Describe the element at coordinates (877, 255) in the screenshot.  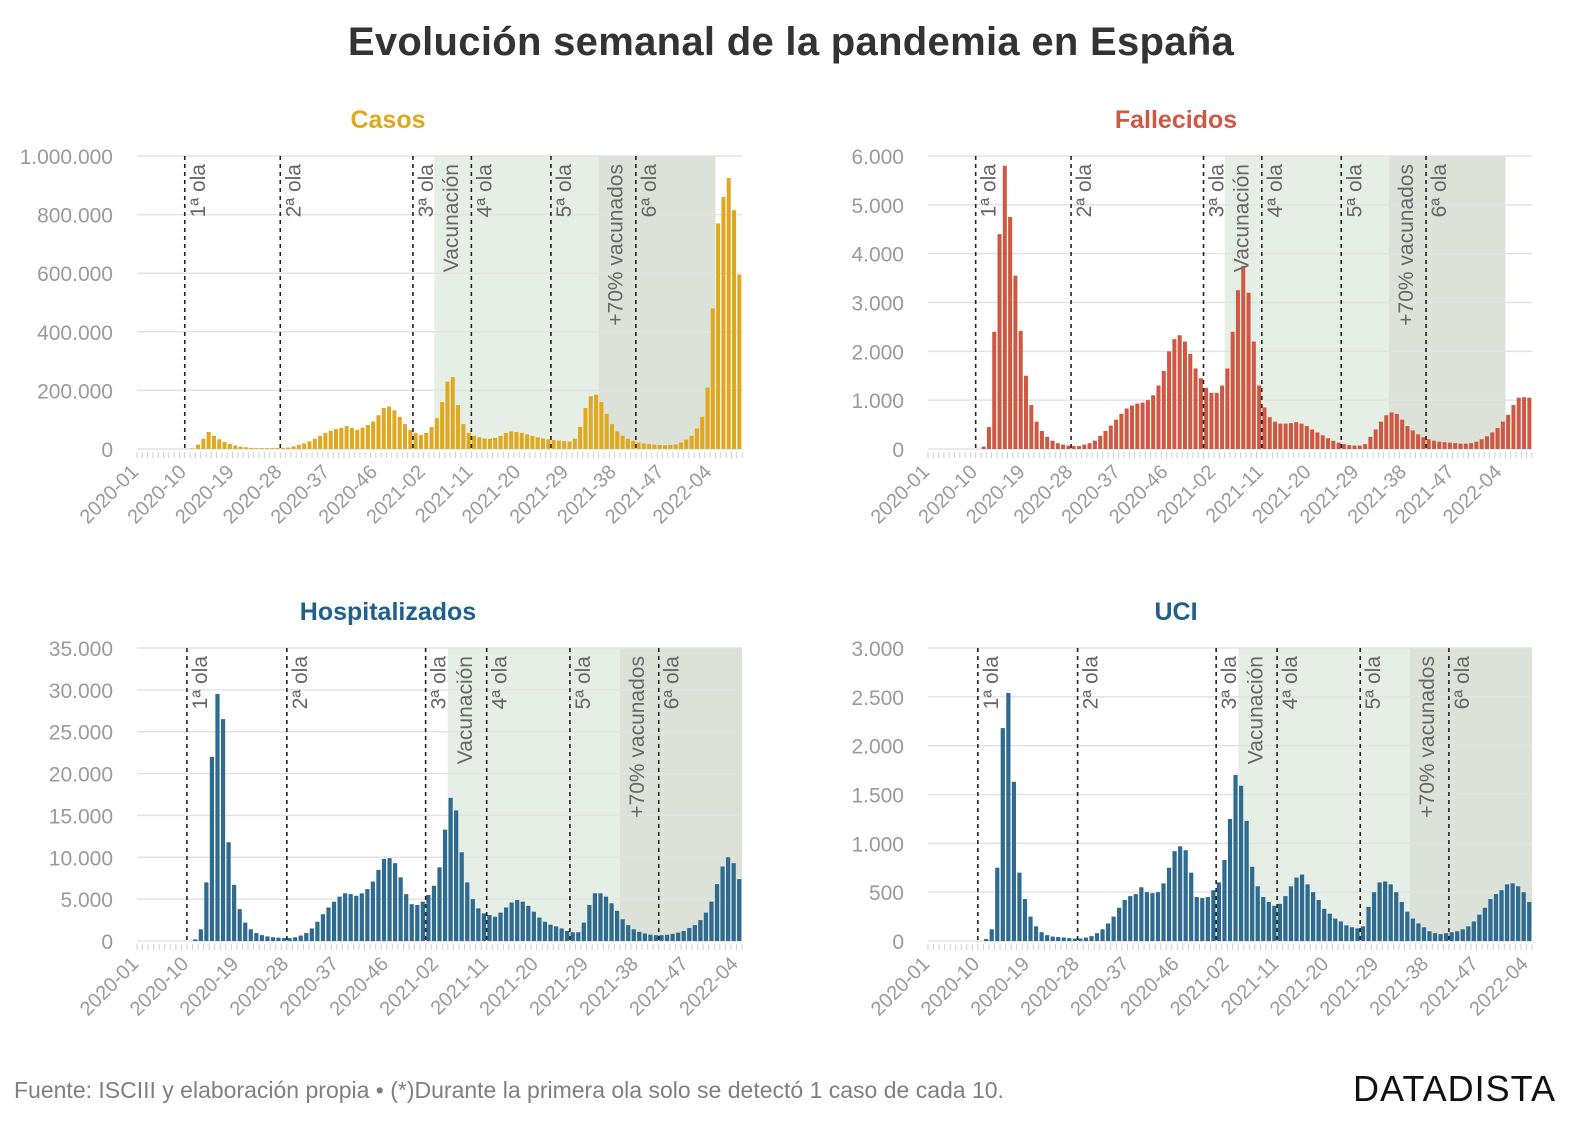
I see `y-tick-label: 4.000` at that location.